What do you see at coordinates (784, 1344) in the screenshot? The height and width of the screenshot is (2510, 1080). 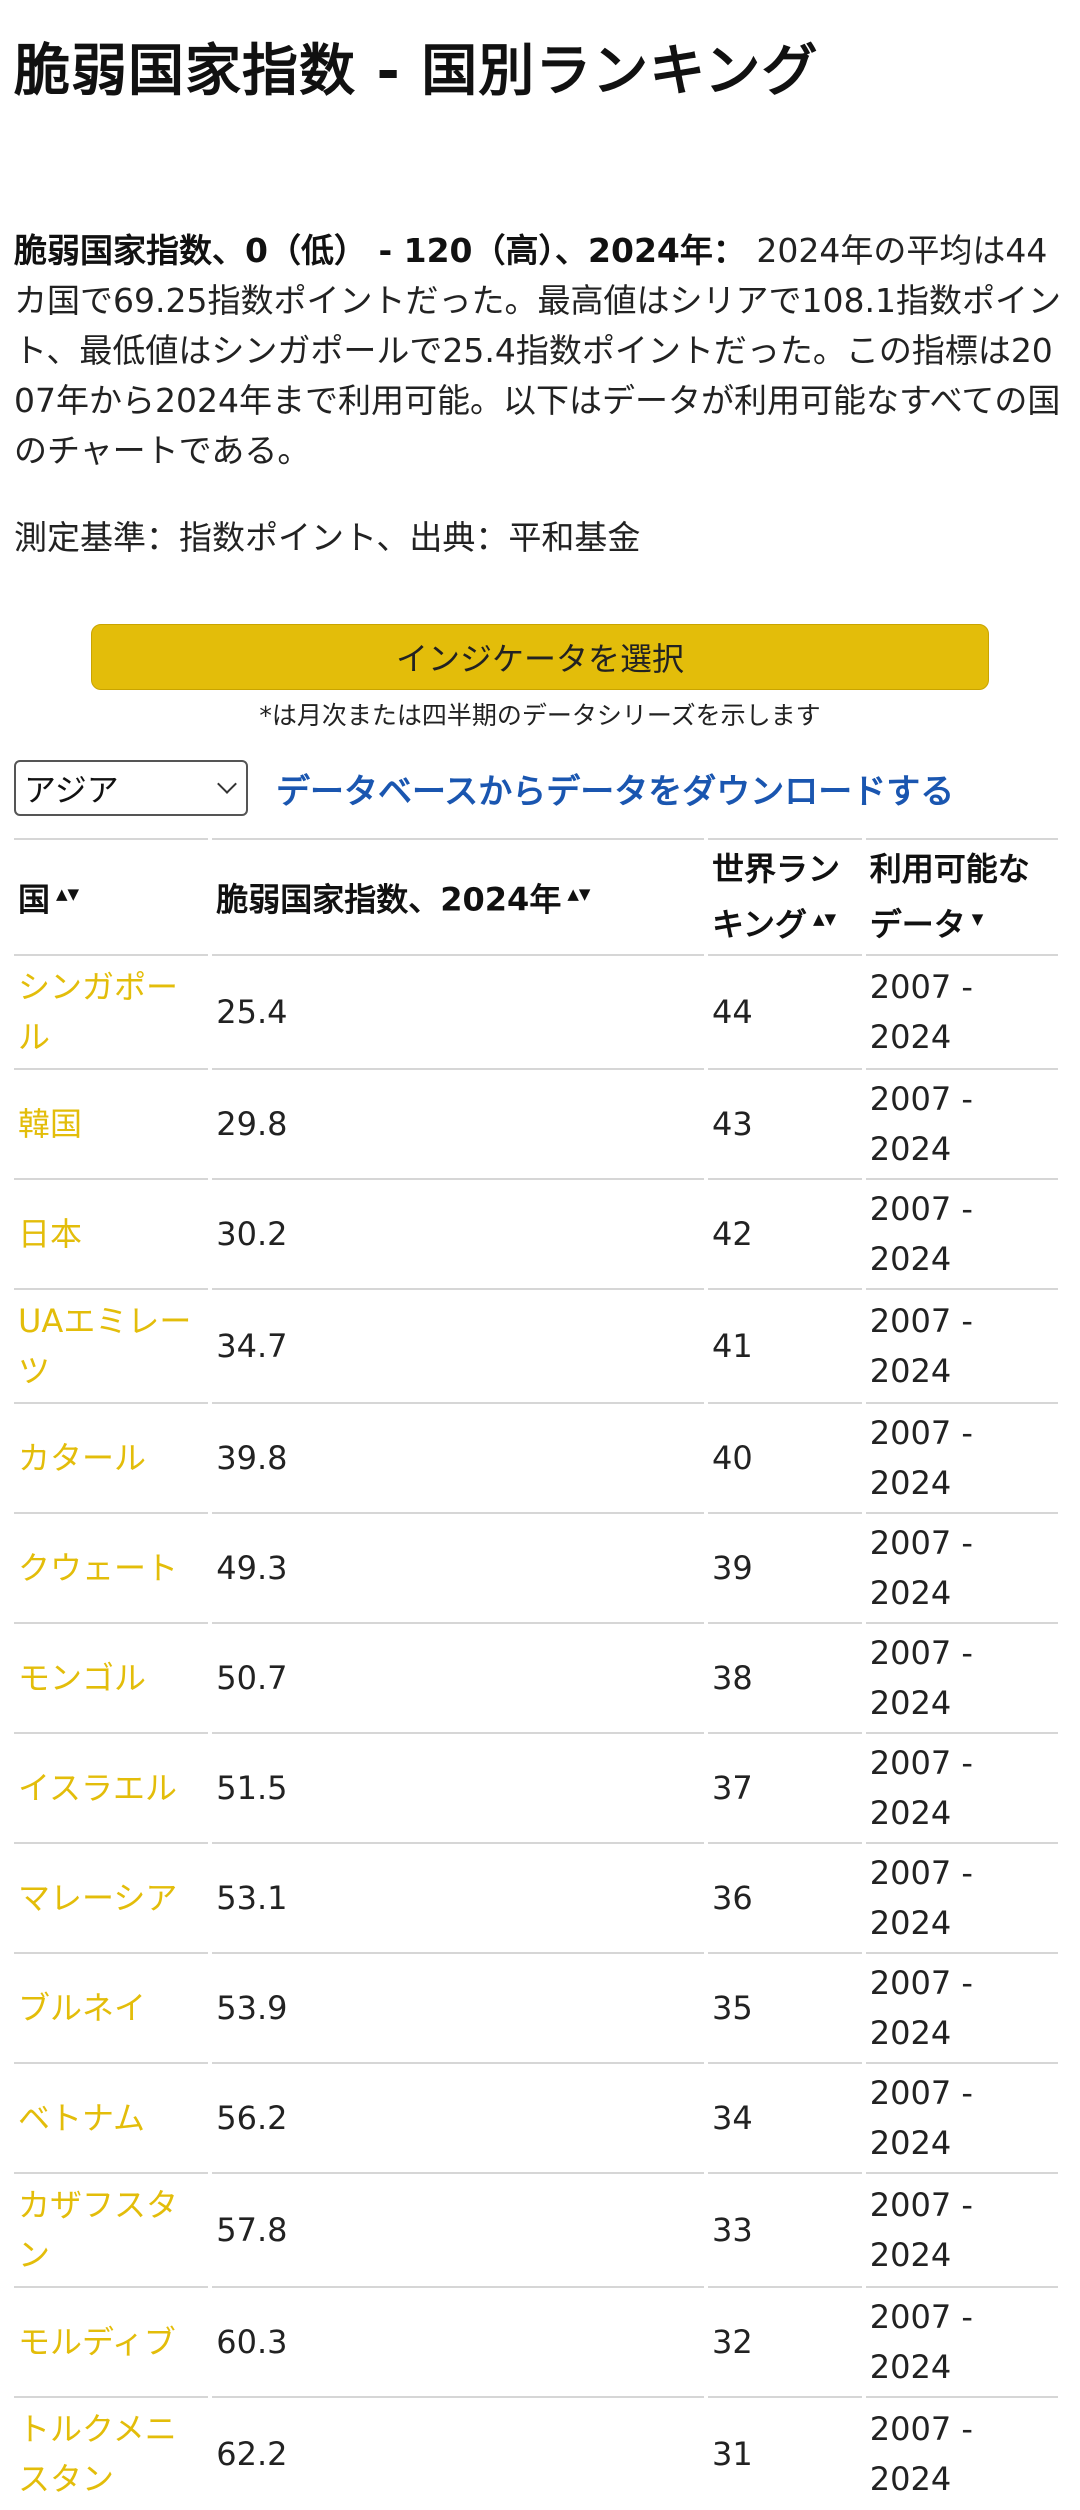 I see `cell-rank: 41` at bounding box center [784, 1344].